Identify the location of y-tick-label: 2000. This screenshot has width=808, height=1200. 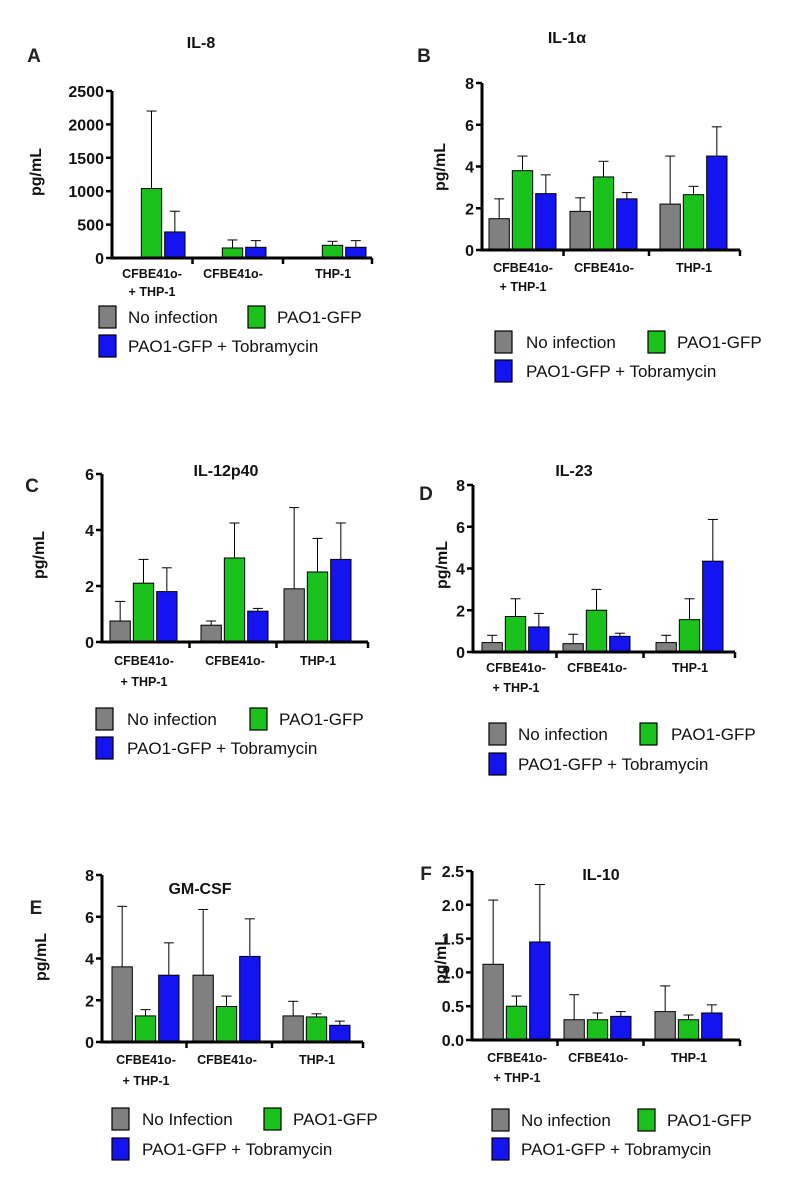
(86, 125).